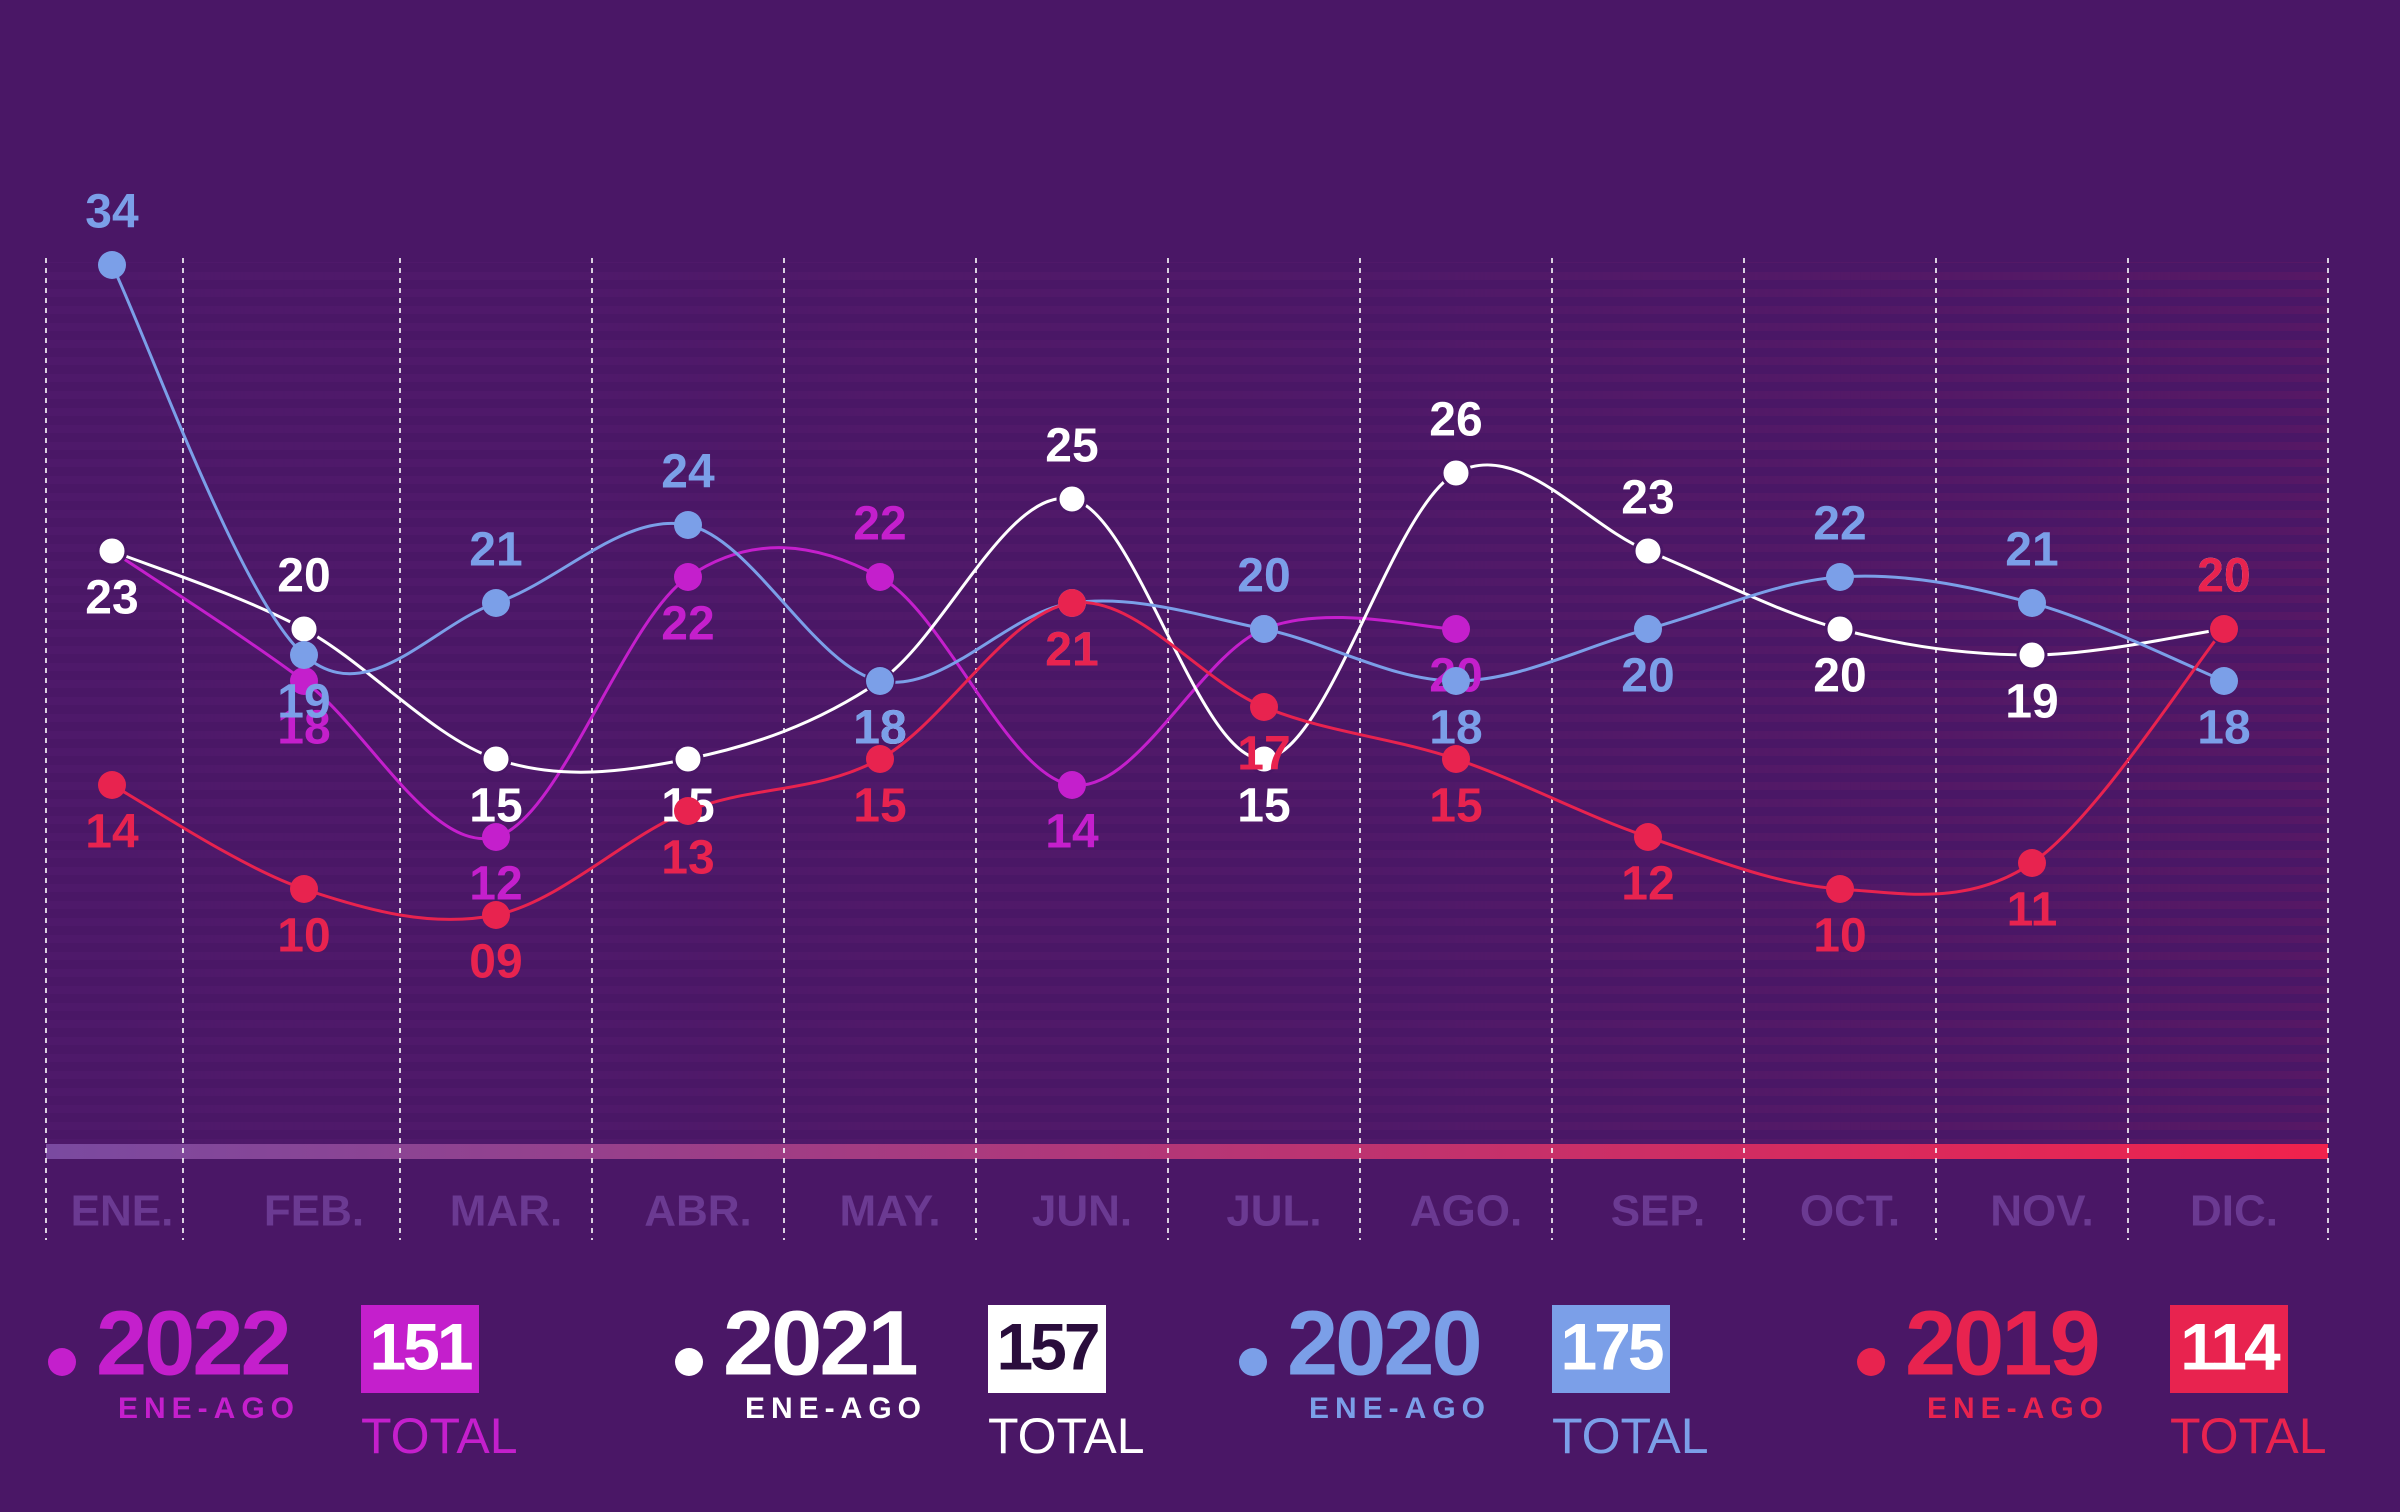  Describe the element at coordinates (2234, 1211) in the screenshot. I see `x-tick-label: DIC.` at that location.